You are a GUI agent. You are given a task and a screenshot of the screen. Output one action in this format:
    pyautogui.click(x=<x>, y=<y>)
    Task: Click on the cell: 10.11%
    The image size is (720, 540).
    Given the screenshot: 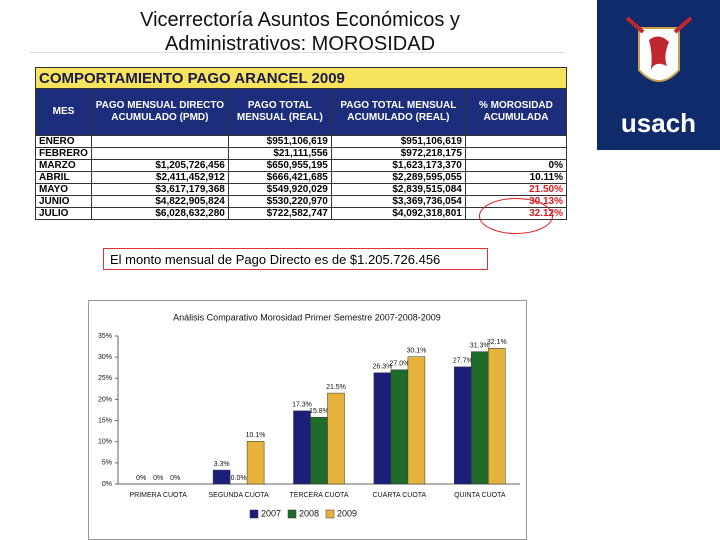 What is the action you would take?
    pyautogui.click(x=516, y=177)
    